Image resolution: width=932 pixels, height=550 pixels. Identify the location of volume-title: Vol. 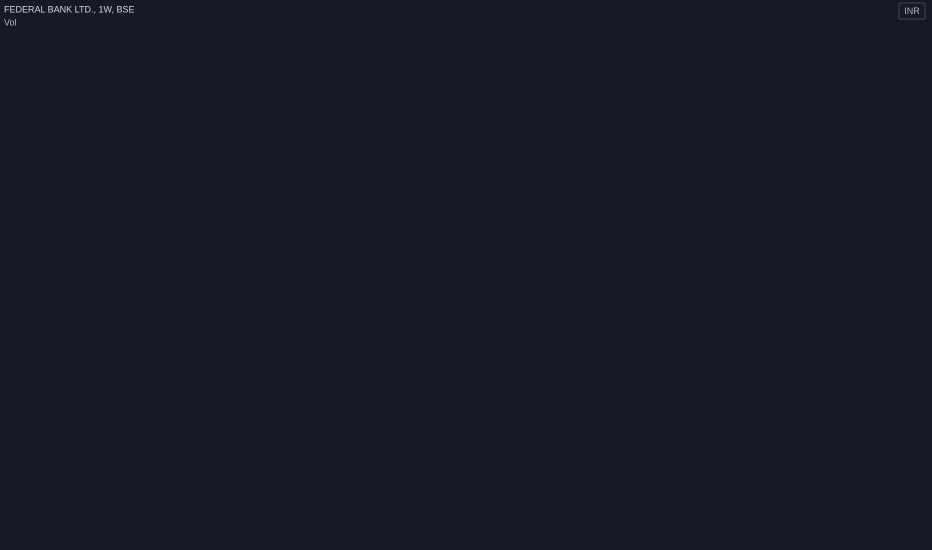
(10, 22).